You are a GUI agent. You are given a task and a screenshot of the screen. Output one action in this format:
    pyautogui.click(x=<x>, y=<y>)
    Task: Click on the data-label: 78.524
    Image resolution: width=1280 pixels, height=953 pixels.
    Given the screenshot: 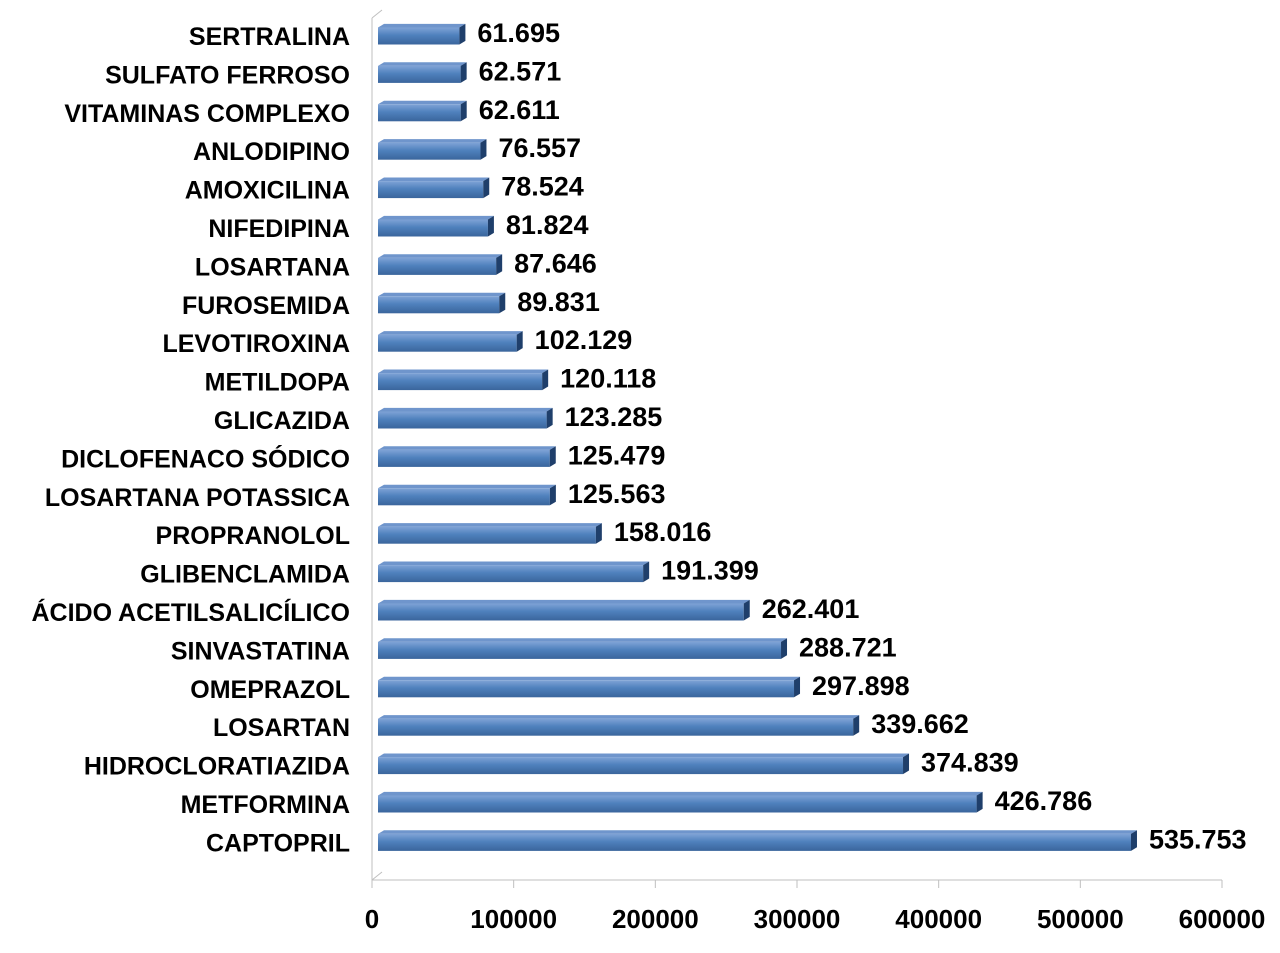 What is the action you would take?
    pyautogui.click(x=542, y=187)
    